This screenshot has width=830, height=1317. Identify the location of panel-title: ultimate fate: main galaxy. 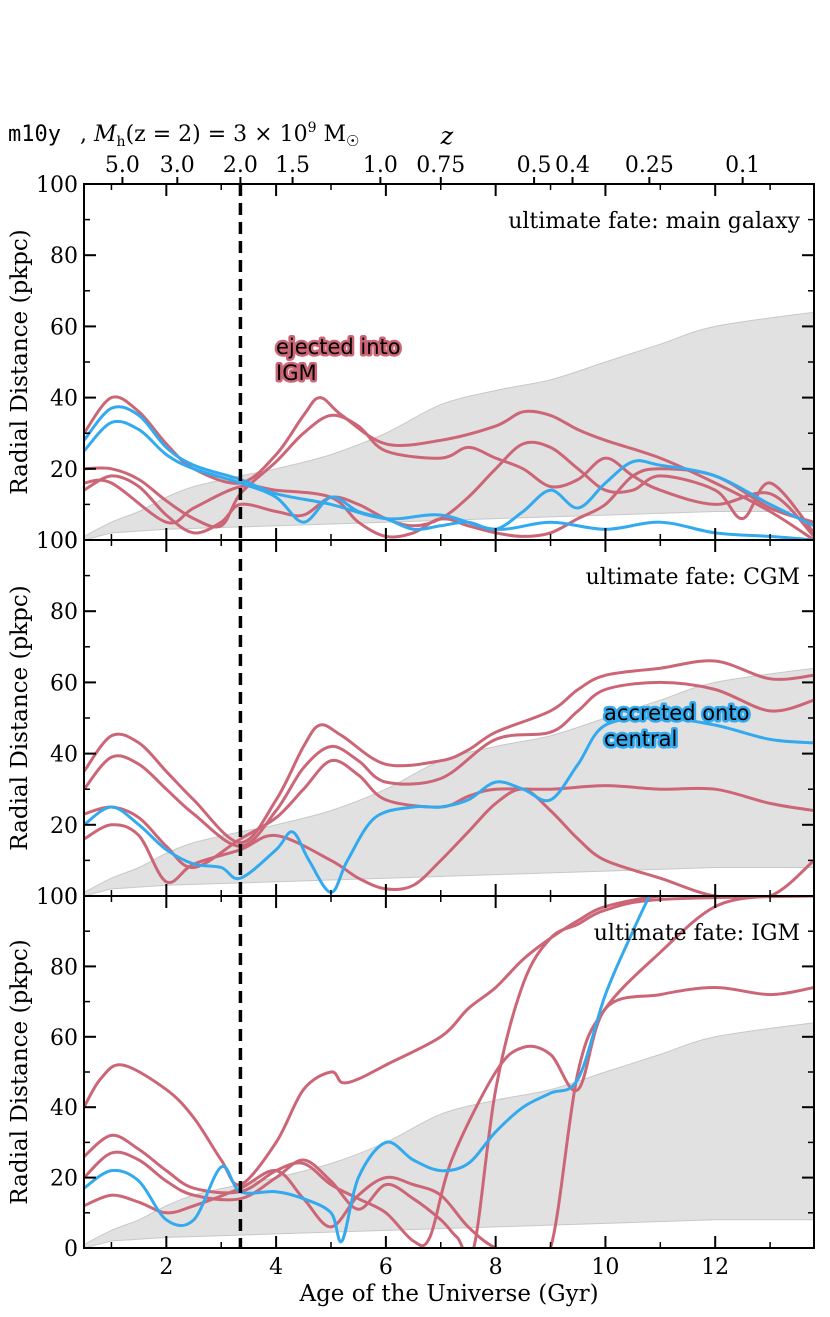
(654, 221).